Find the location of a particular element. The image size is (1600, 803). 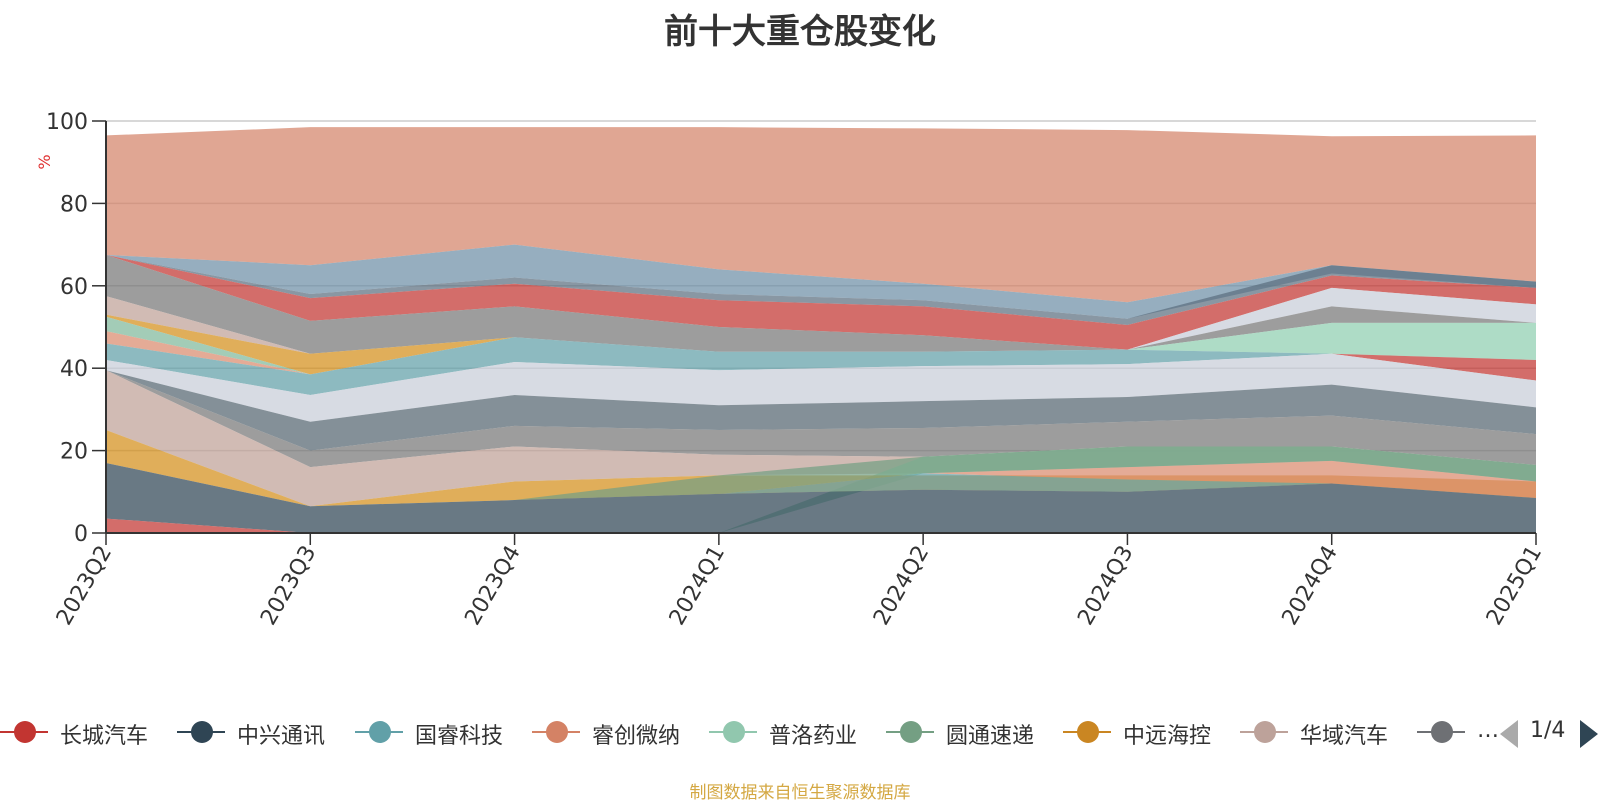

legend-label: 华域汽车 is located at coordinates (1344, 736).